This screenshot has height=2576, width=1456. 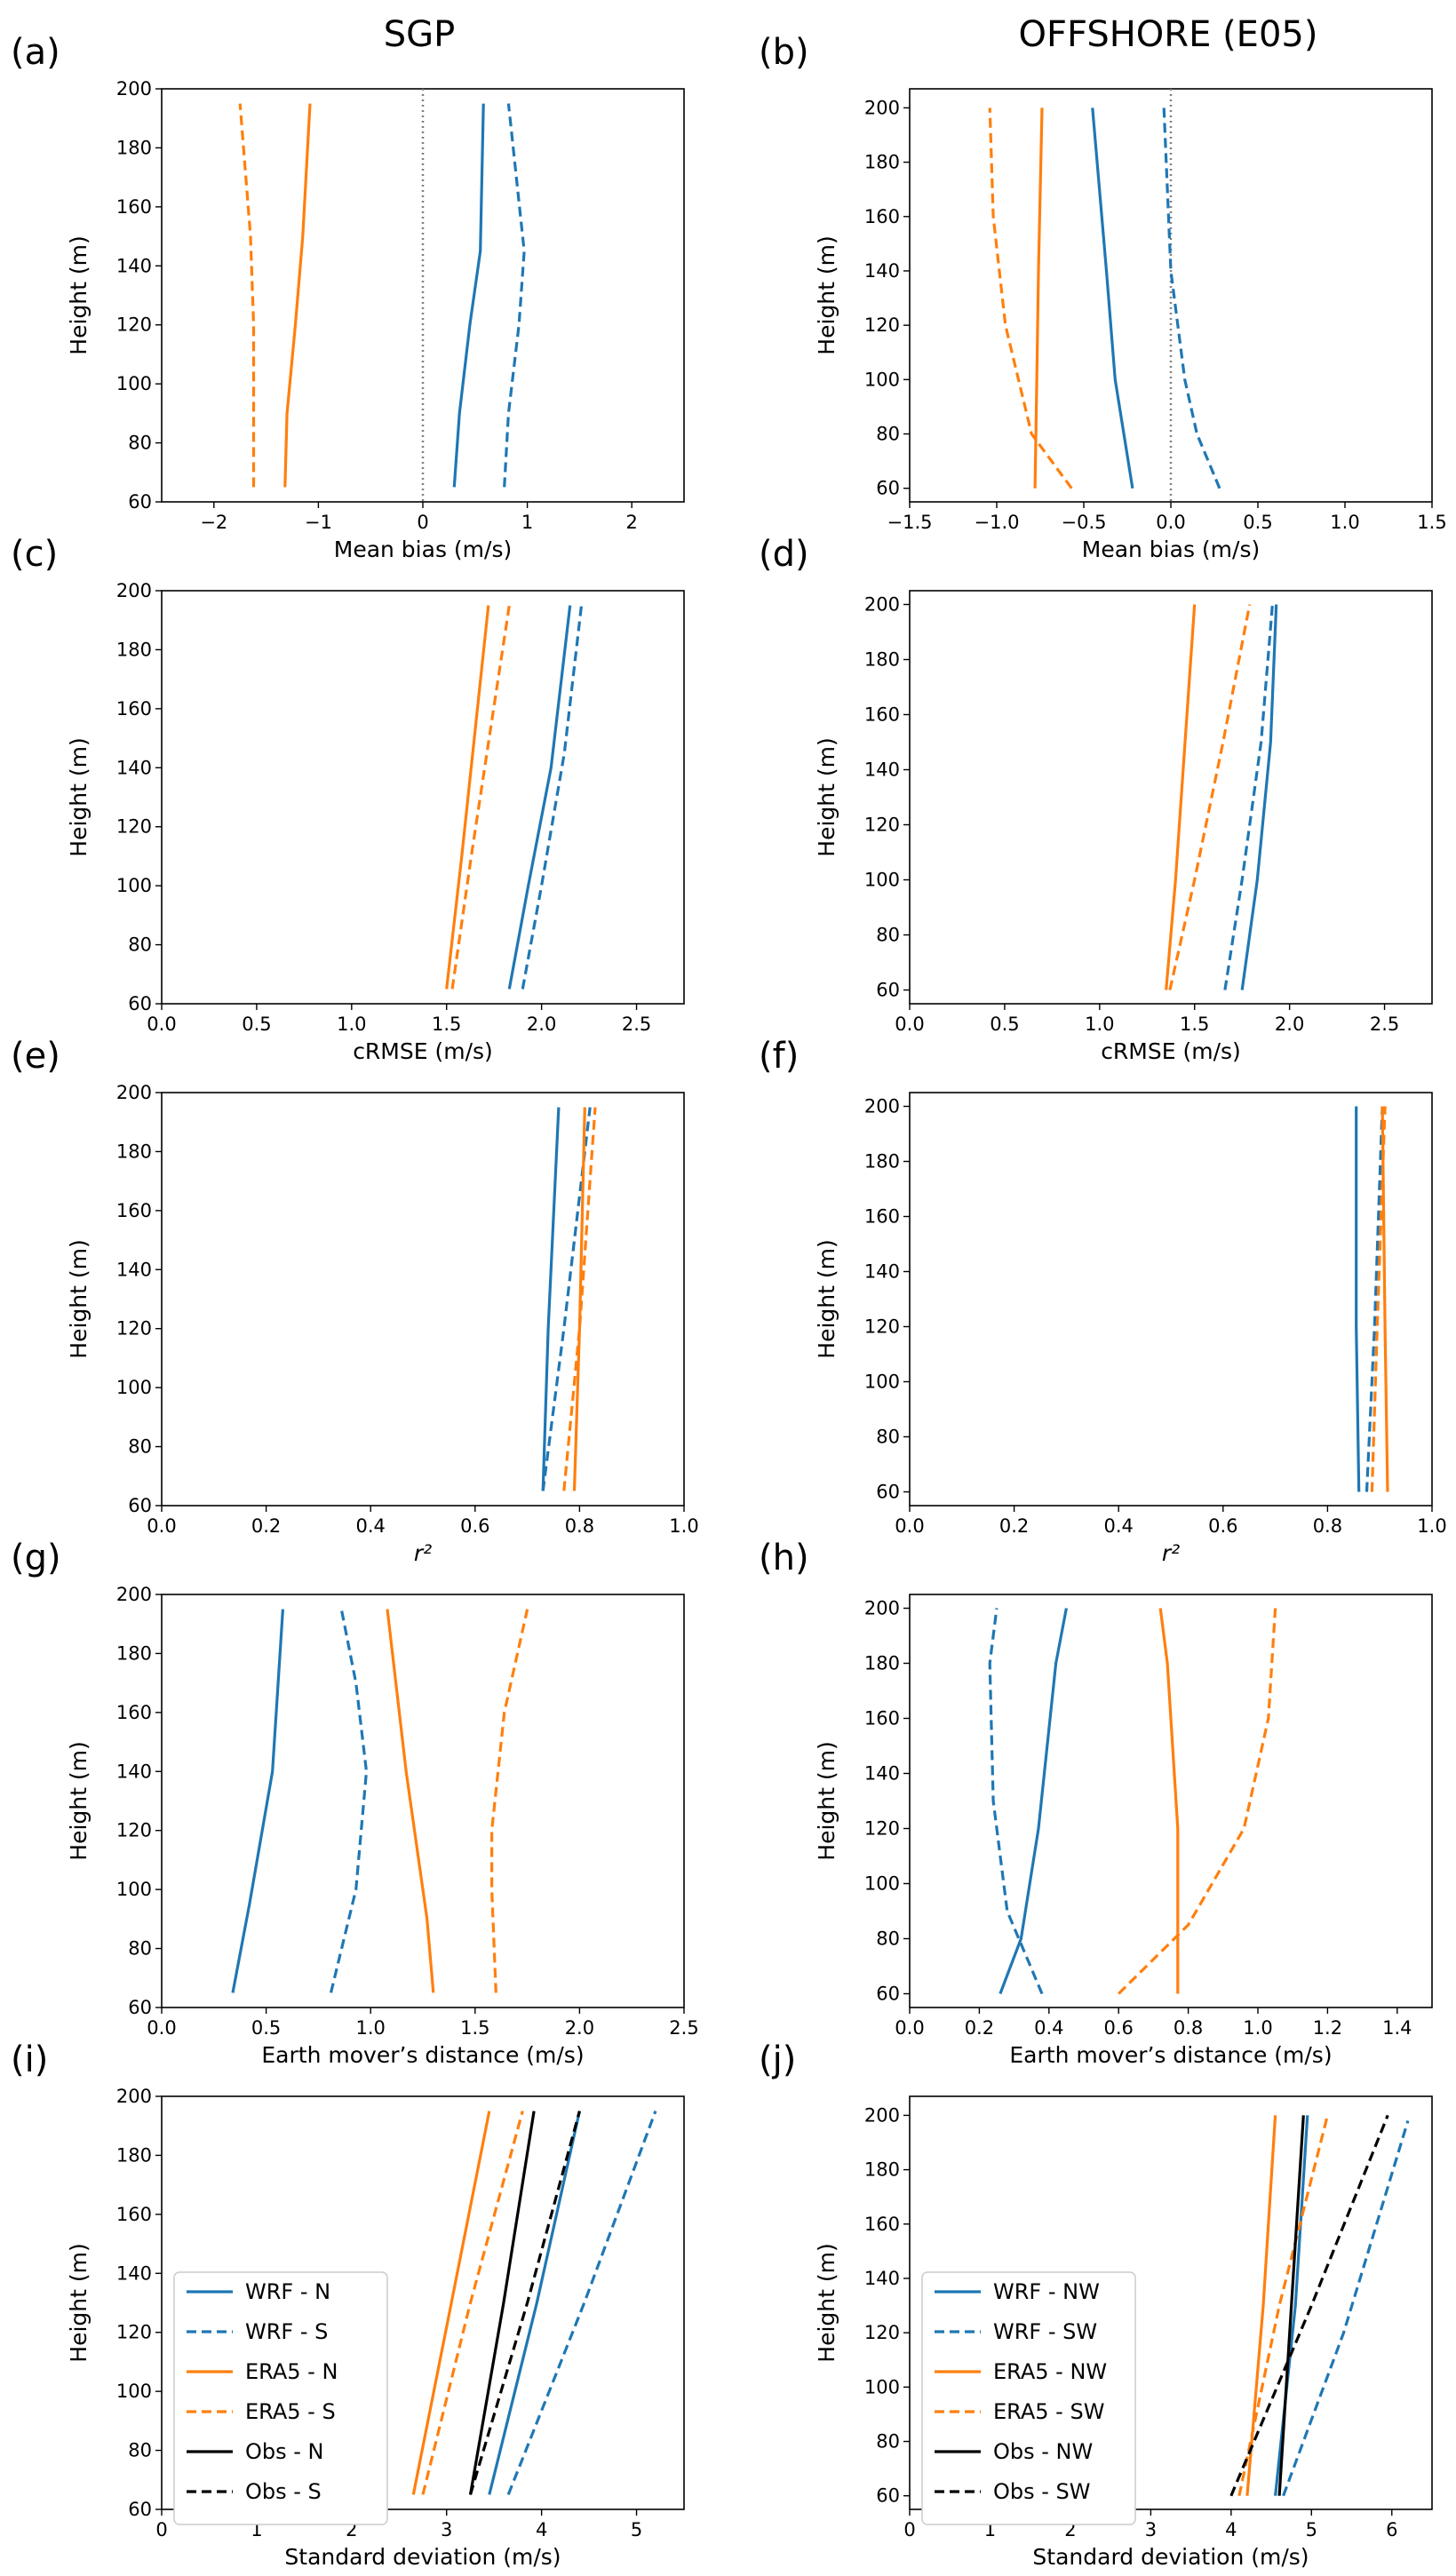 I want to click on series-line-wrf-s, so click(x=566, y=1299).